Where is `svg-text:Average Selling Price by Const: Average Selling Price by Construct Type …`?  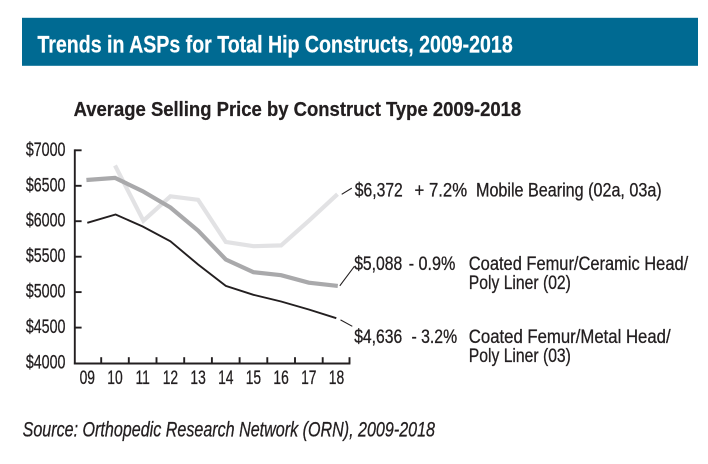 svg-text:Average Selling Price by Const: Average Selling Price by Construct Type … is located at coordinates (298, 109).